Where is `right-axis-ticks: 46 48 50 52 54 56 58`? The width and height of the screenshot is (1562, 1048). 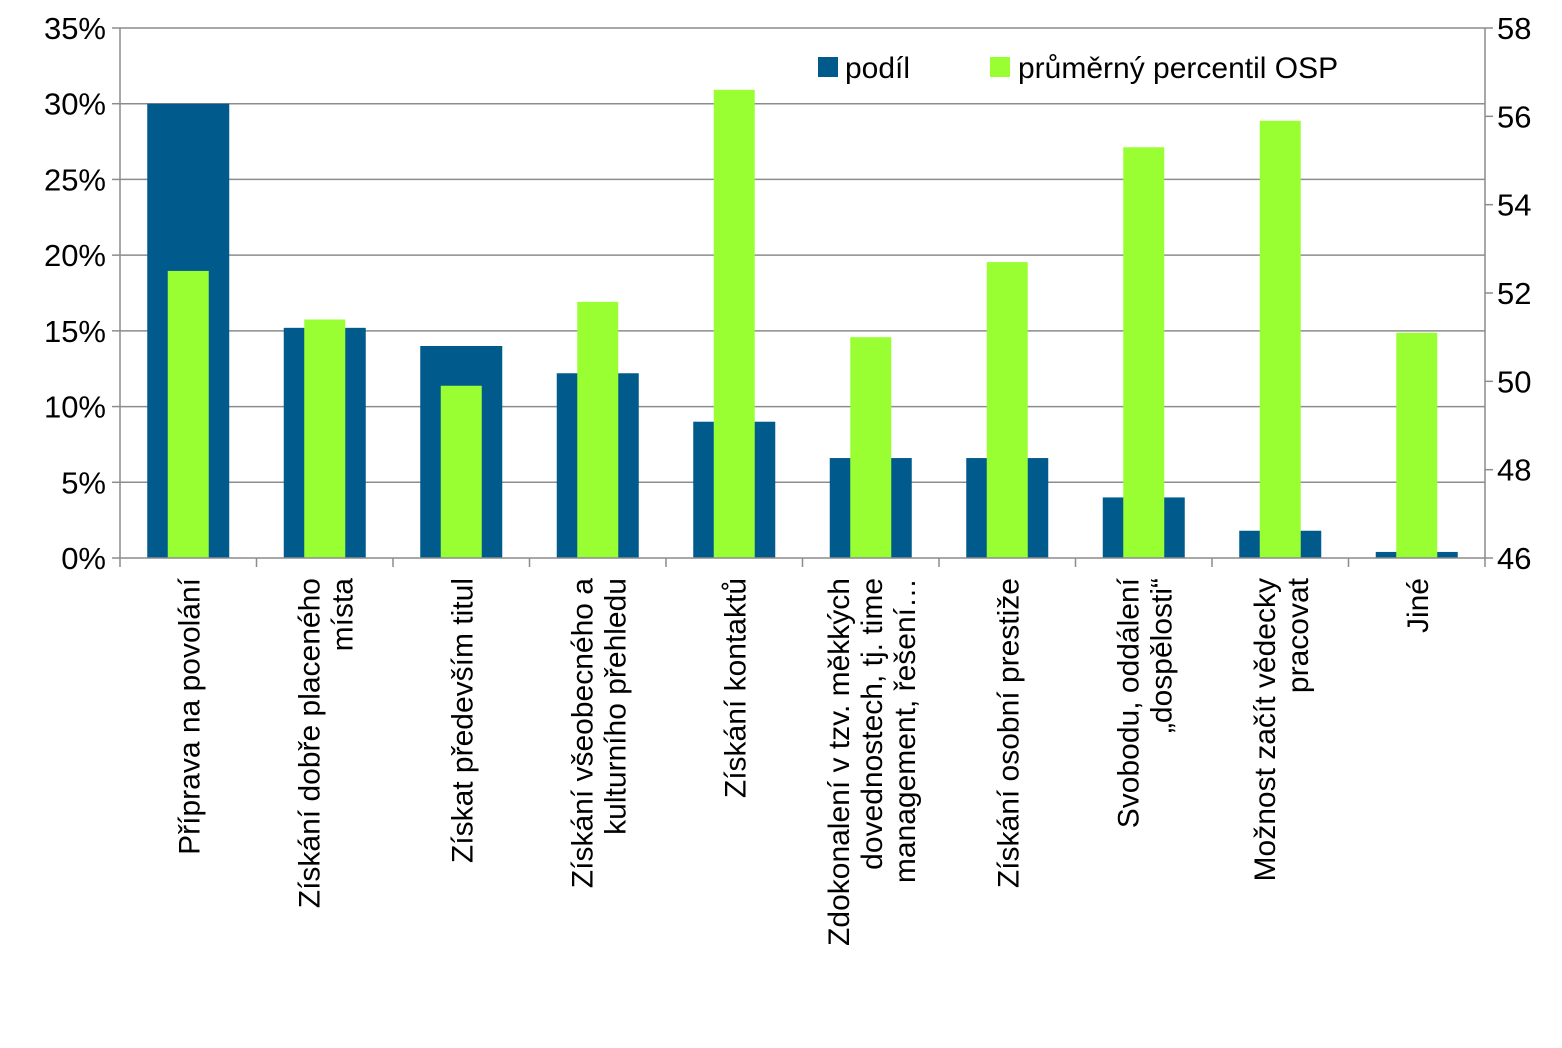
right-axis-ticks: 46 48 50 52 54 56 58 is located at coordinates (1508, 293).